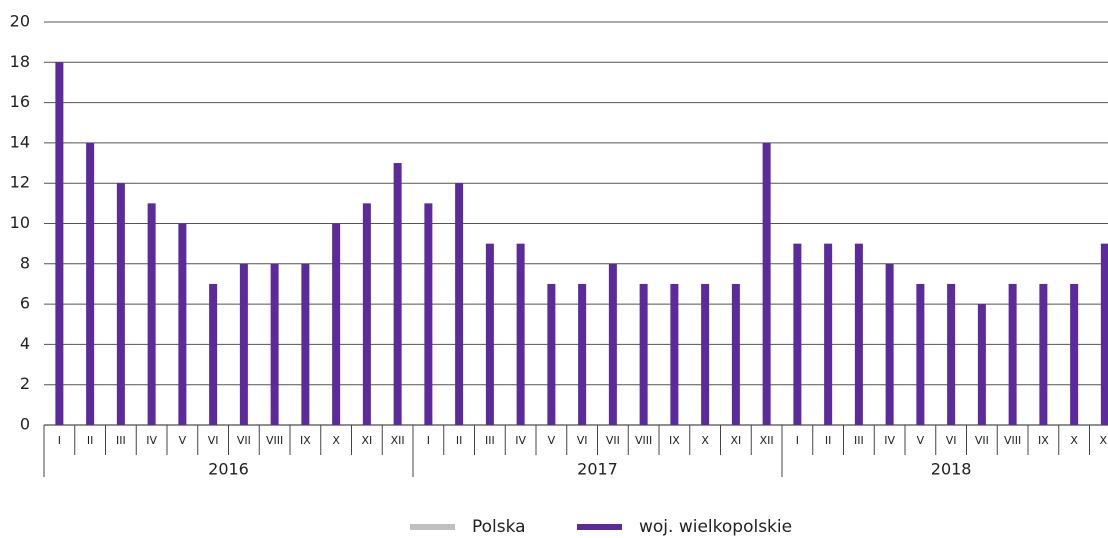  I want to click on y-tick-label: 6, so click(25, 303).